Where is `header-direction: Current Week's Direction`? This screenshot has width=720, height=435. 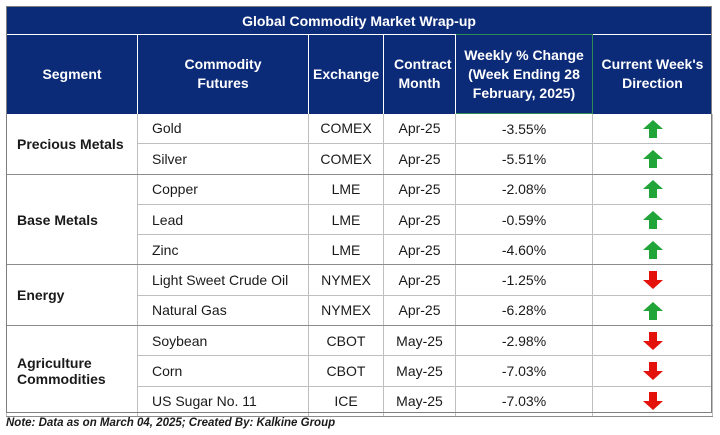
header-direction: Current Week's Direction is located at coordinates (652, 74).